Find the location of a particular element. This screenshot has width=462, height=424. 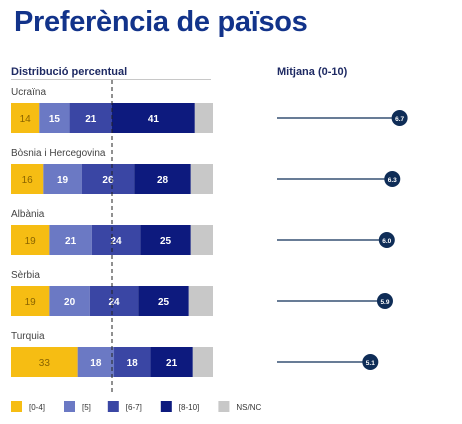

data-label: 41 is located at coordinates (154, 119).